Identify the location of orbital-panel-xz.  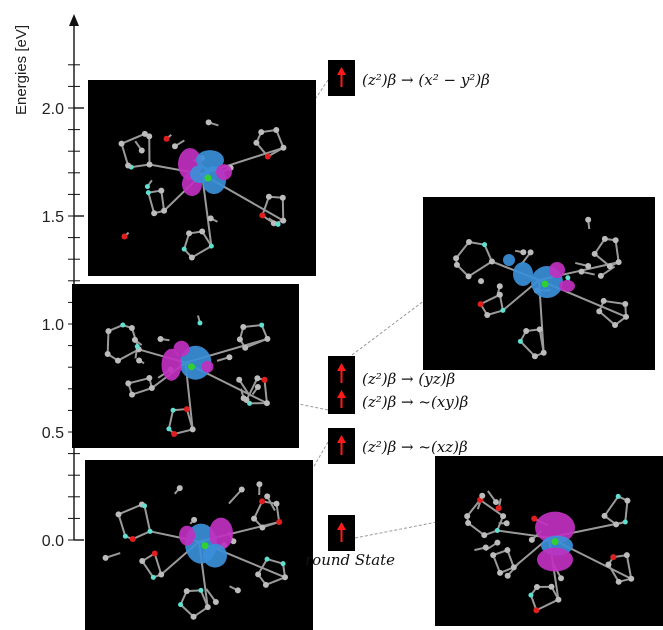
(199, 545).